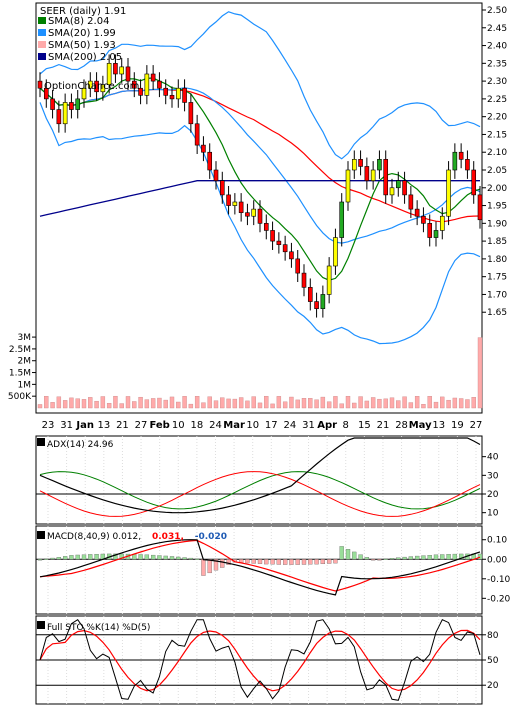 This screenshot has width=526, height=706. I want to click on minus-di-line, so click(260, 494).